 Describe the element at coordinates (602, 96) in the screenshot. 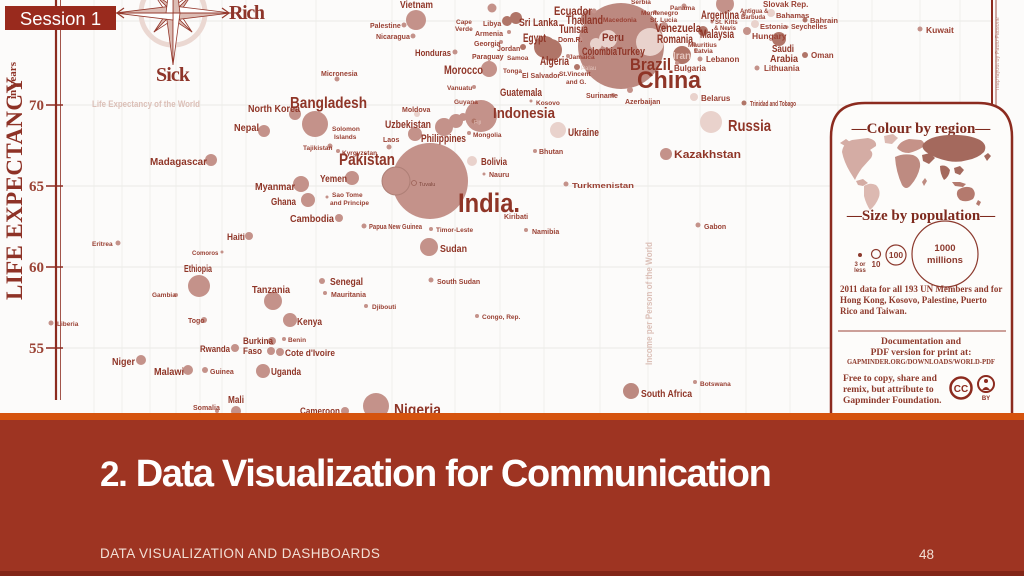

I see `svg-text: Suriname` at that location.